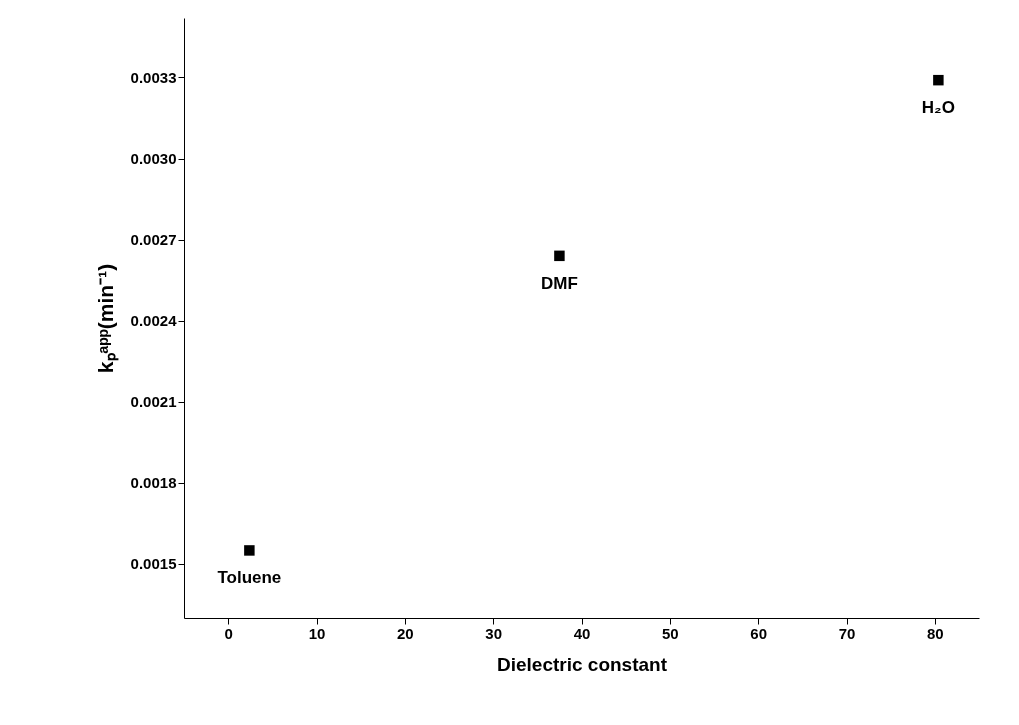  I want to click on x-tick-label: 80, so click(935, 633).